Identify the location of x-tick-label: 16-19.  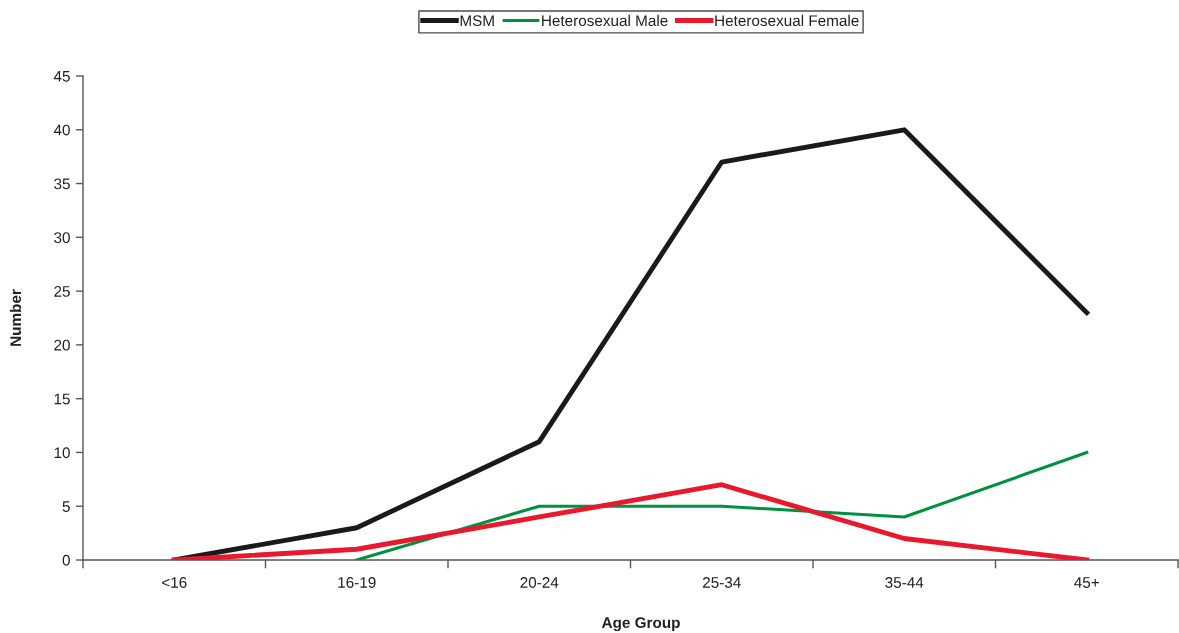
(357, 582).